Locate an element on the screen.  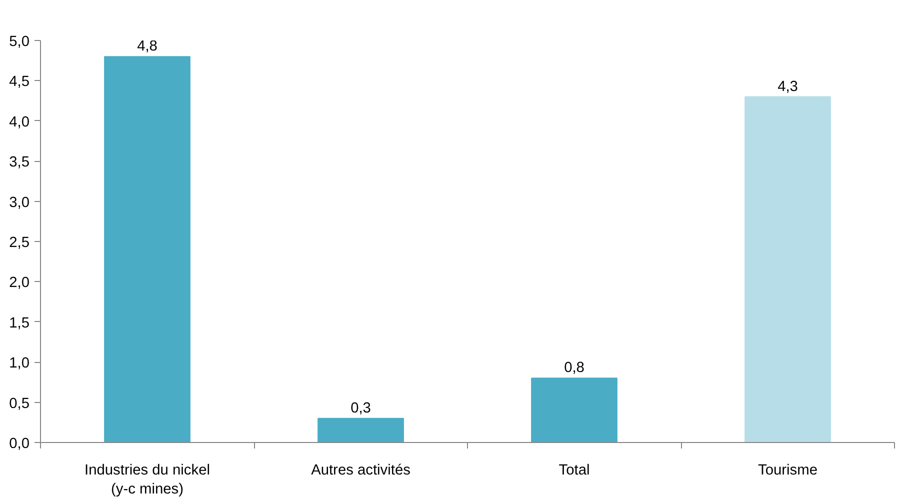
y-tick-label: 2,5 is located at coordinates (19, 243).